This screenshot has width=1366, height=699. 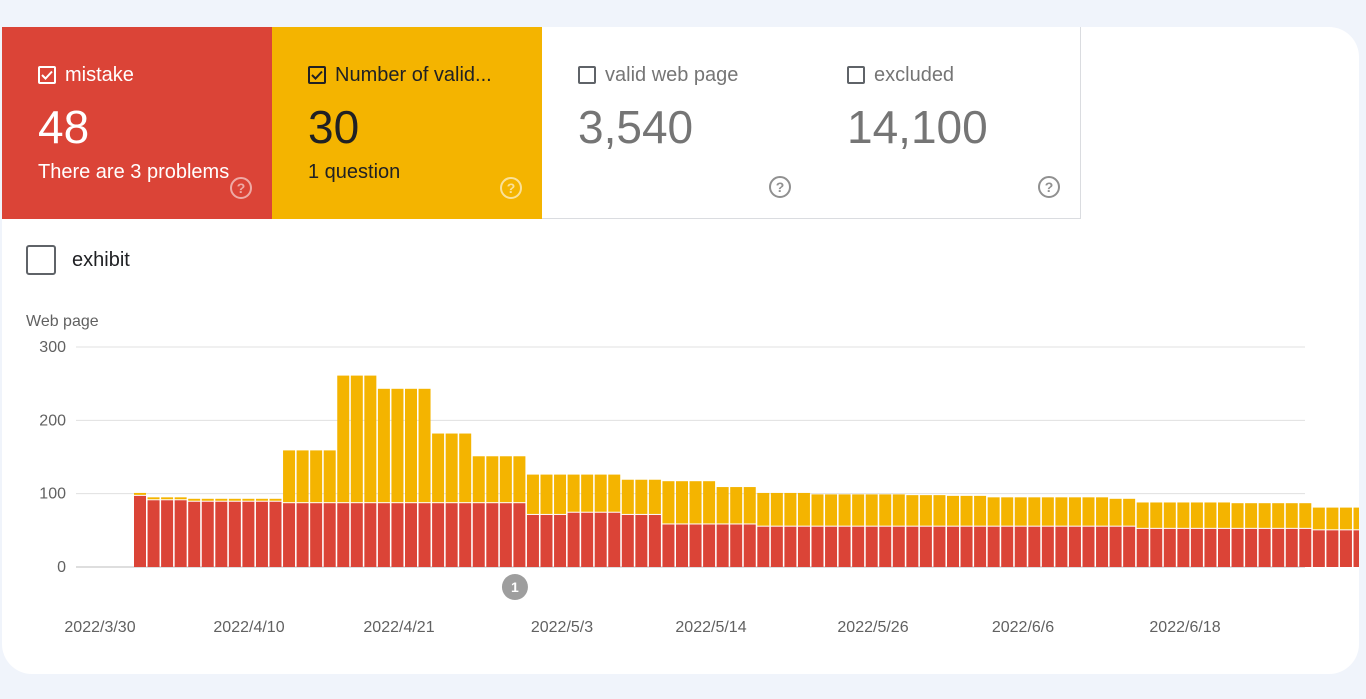 What do you see at coordinates (64, 127) in the screenshot?
I see `error-count: 48` at bounding box center [64, 127].